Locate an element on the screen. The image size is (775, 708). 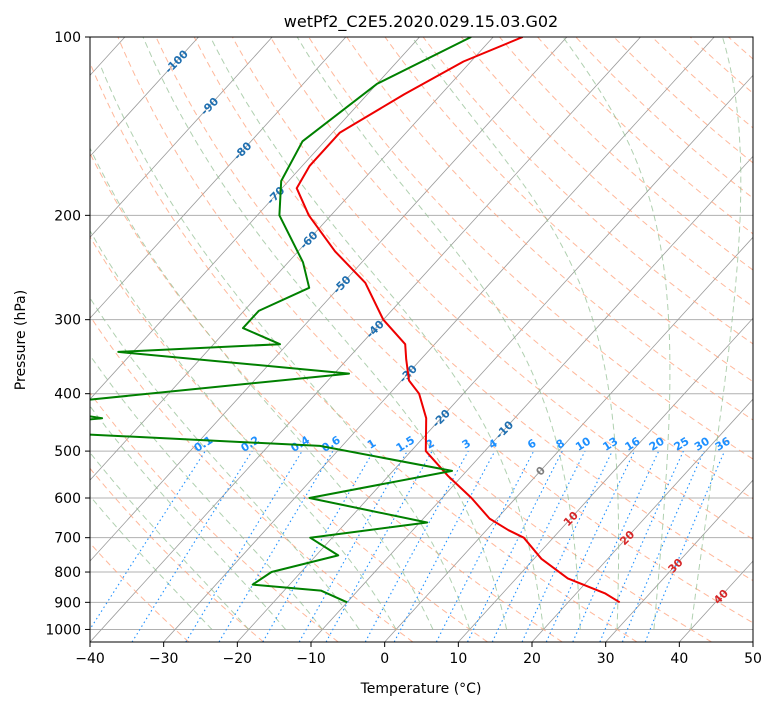
y-axis-title: Pressure (hPa) is located at coordinates (21, 340).